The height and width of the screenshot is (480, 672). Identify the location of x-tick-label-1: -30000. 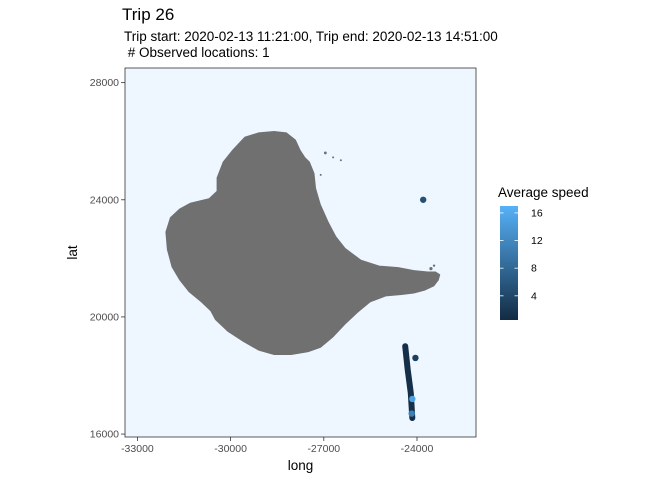
(230, 449).